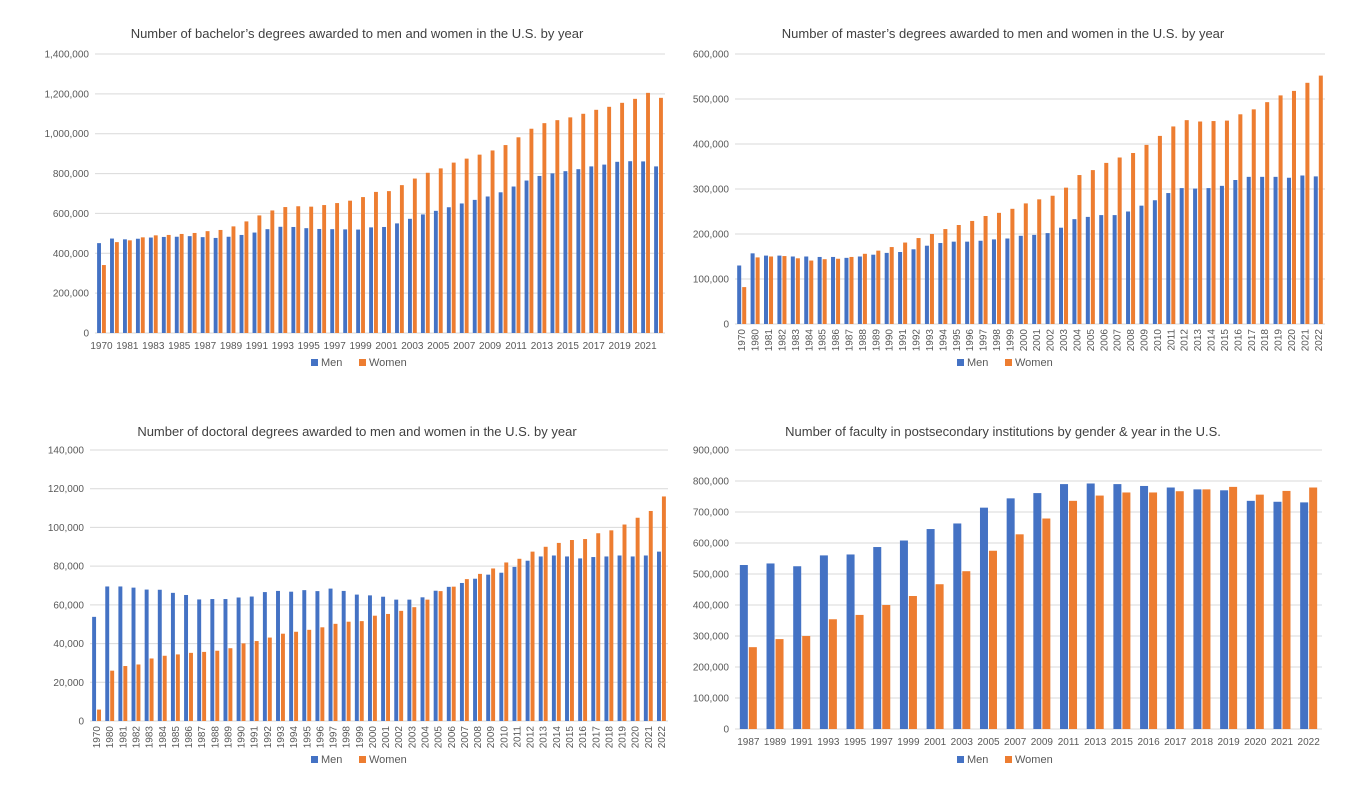  Describe the element at coordinates (903, 634) in the screenshot. I see `bar-men-1999` at that location.